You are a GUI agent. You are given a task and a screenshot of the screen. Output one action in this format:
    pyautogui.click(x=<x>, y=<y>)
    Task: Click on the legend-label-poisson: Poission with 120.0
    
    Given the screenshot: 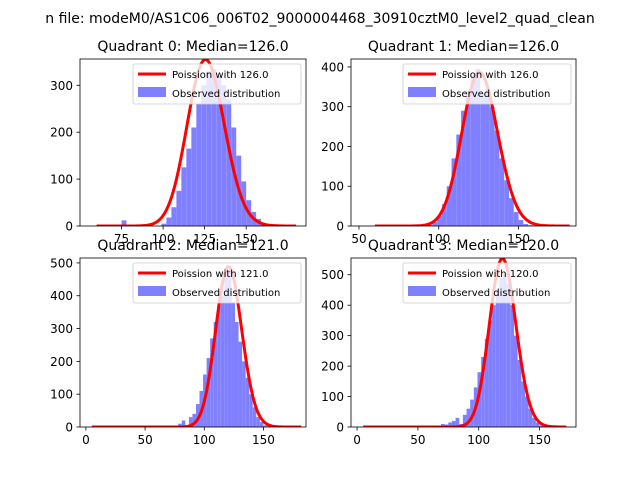 What is the action you would take?
    pyautogui.click(x=490, y=274)
    